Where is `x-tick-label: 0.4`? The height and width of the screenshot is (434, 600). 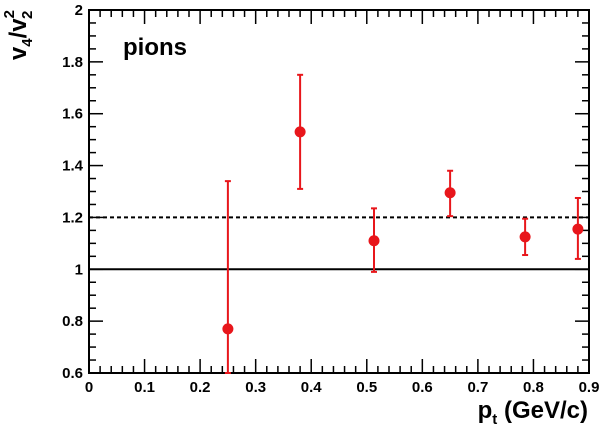
x-tick-label: 0.4 is located at coordinates (312, 387).